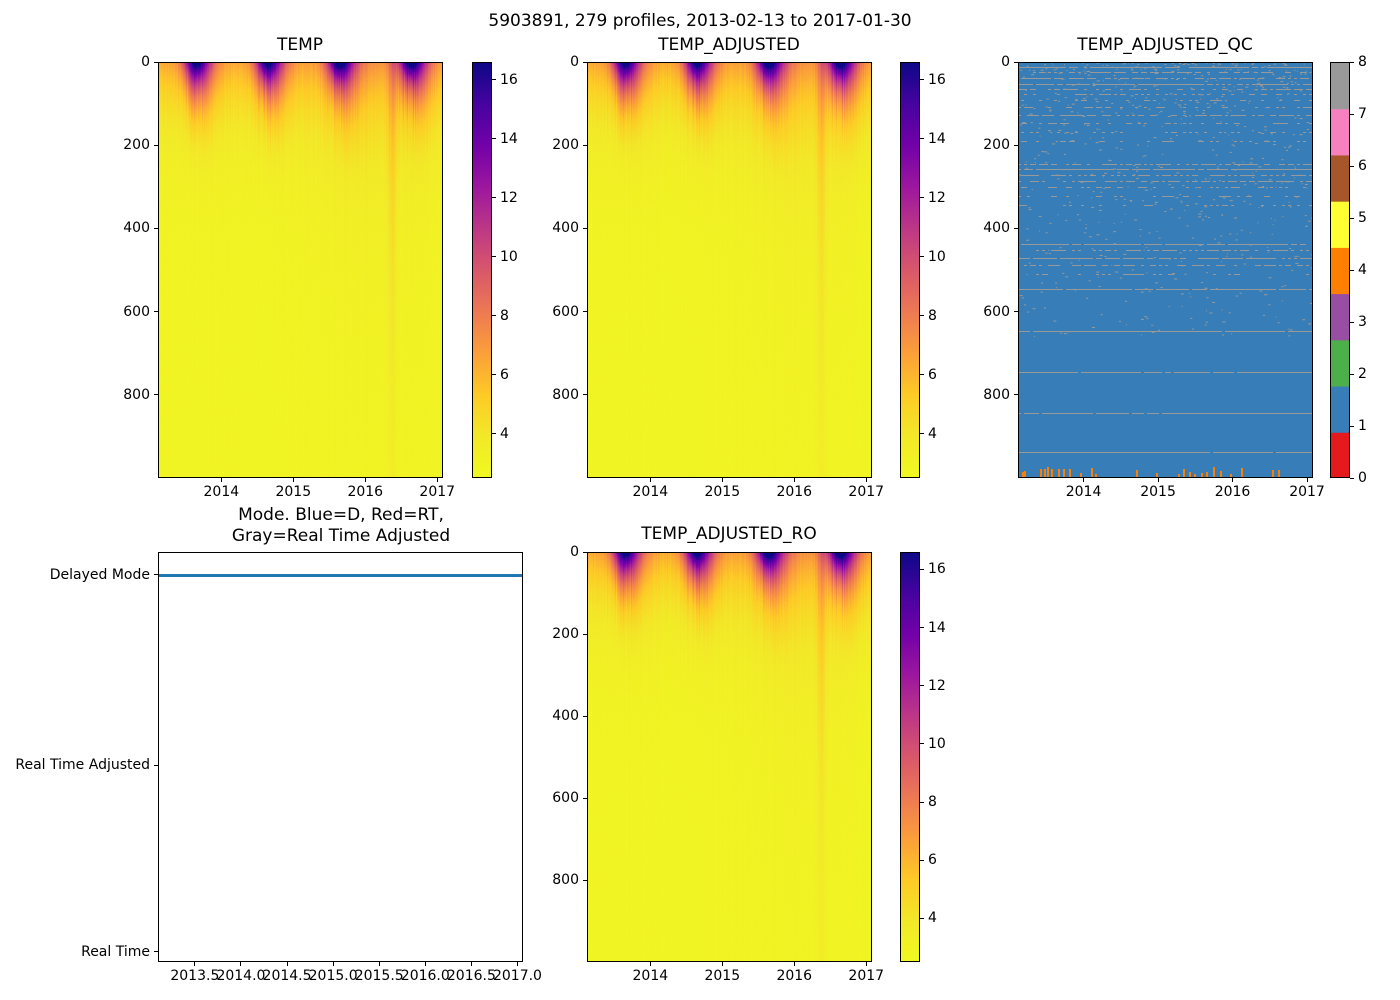  I want to click on colorbar-tick-label: 4, so click(504, 433).